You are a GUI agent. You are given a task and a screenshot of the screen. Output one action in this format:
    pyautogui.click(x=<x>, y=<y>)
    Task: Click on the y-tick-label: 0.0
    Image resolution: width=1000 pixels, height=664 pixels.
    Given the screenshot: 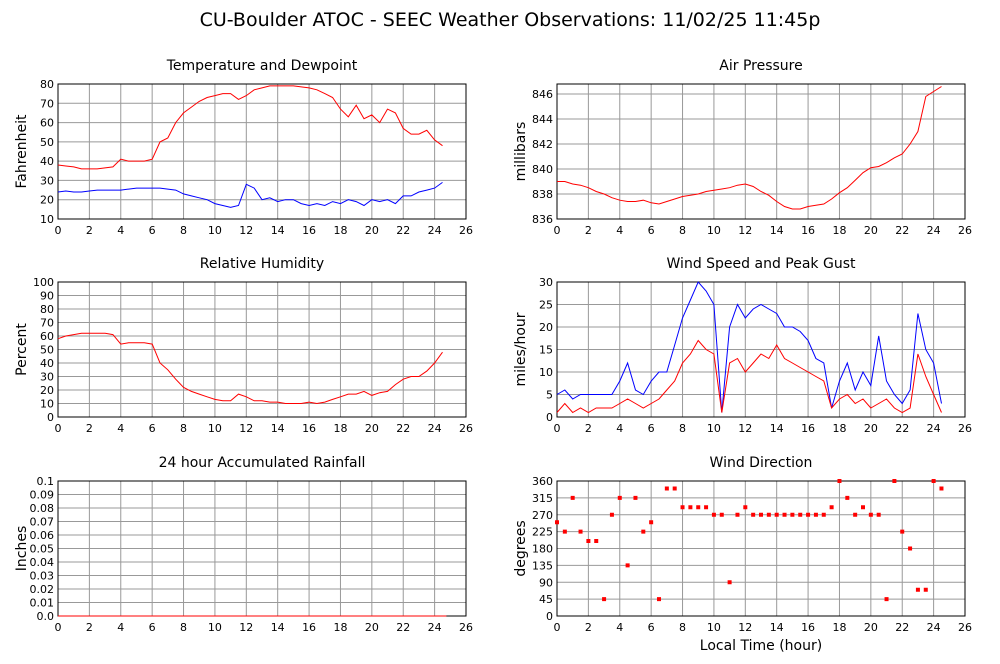 What is the action you would take?
    pyautogui.click(x=46, y=616)
    